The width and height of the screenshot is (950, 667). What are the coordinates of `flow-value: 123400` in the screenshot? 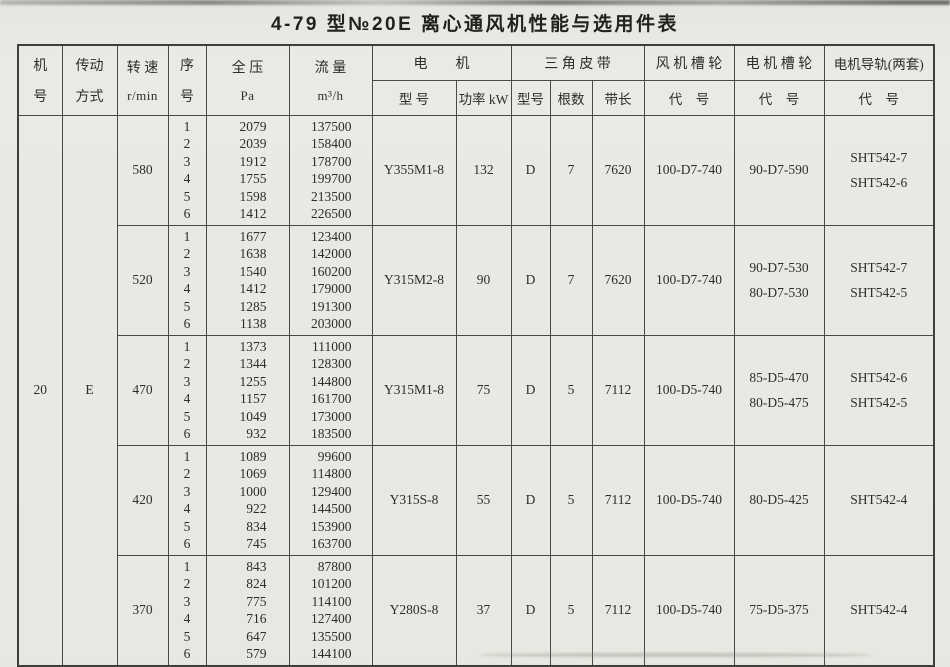 It's located at (331, 236).